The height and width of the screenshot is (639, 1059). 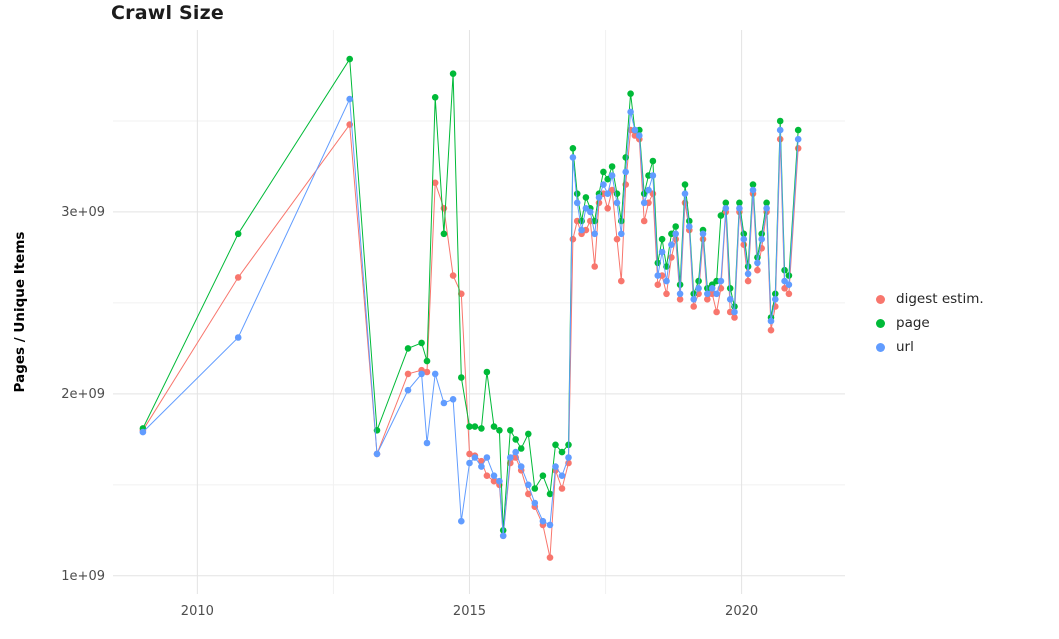 What do you see at coordinates (880, 323) in the screenshot?
I see `legend-key-page-dot-icon` at bounding box center [880, 323].